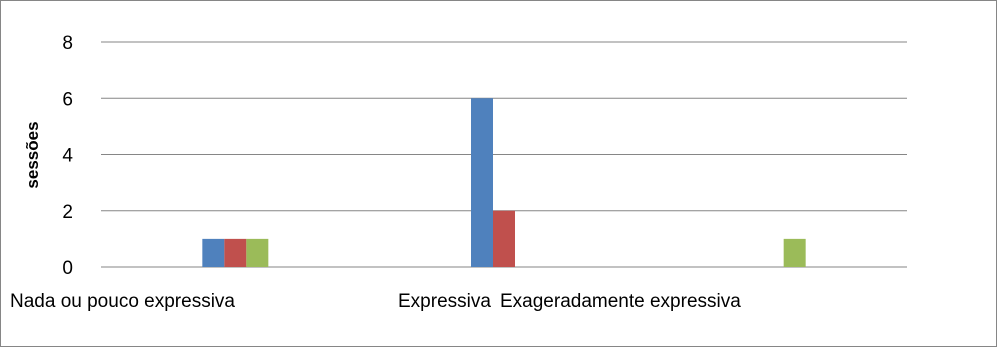  What do you see at coordinates (235, 252) in the screenshot?
I see `bar-series2-cat1` at bounding box center [235, 252].